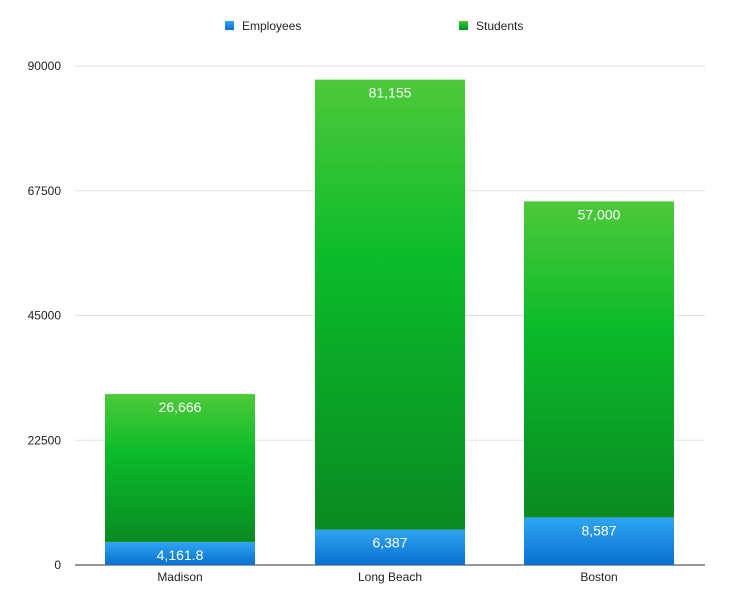  I want to click on y-tick-label: 45000, so click(45, 316).